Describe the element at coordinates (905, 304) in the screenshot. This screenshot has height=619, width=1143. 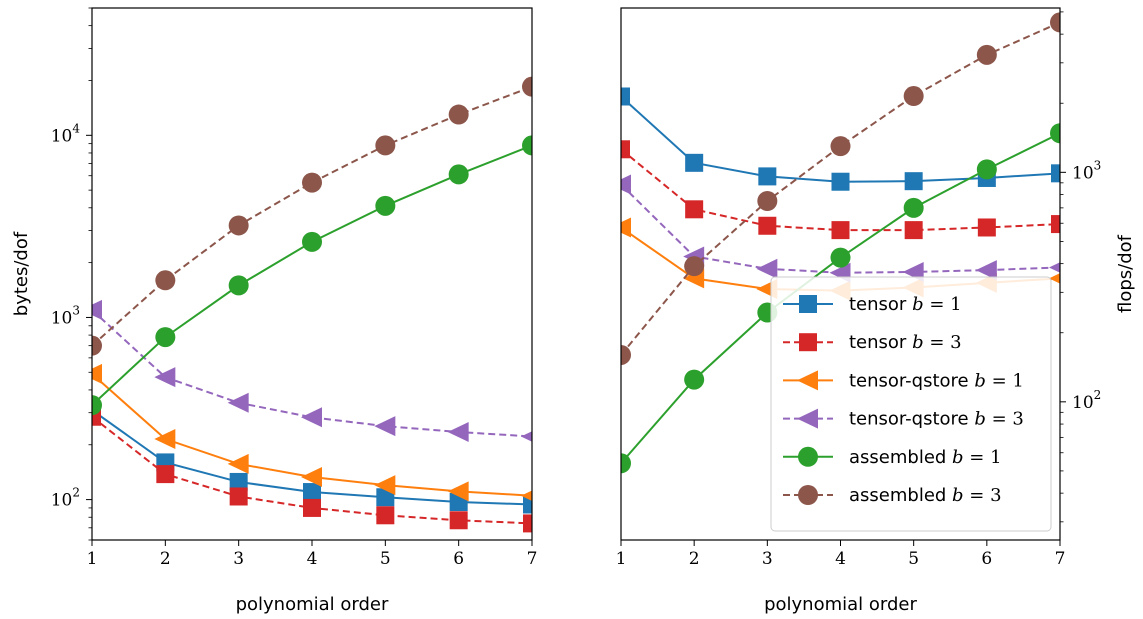
I see `legend-label: tensor b = 1` at that location.